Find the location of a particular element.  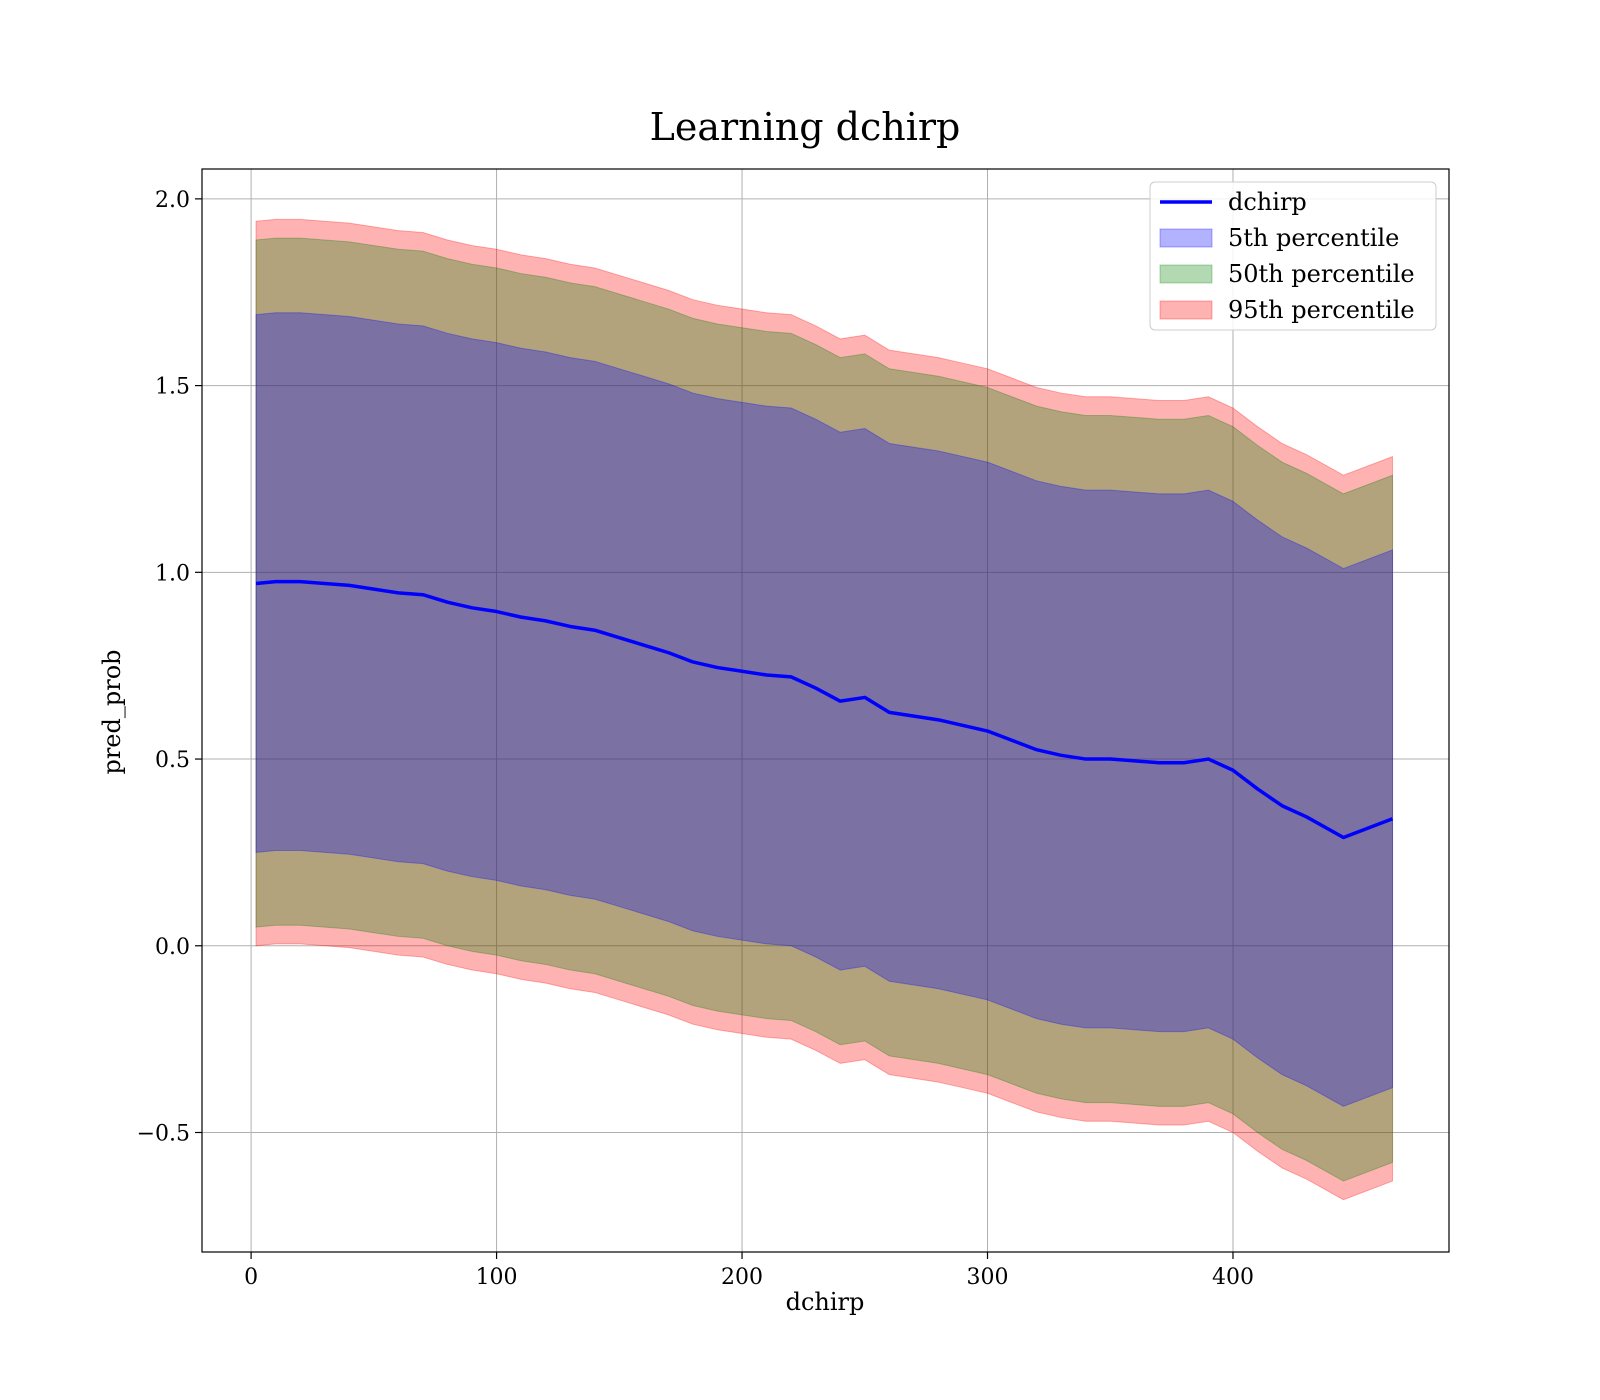

x-axis-label: dchirp is located at coordinates (825, 1302).